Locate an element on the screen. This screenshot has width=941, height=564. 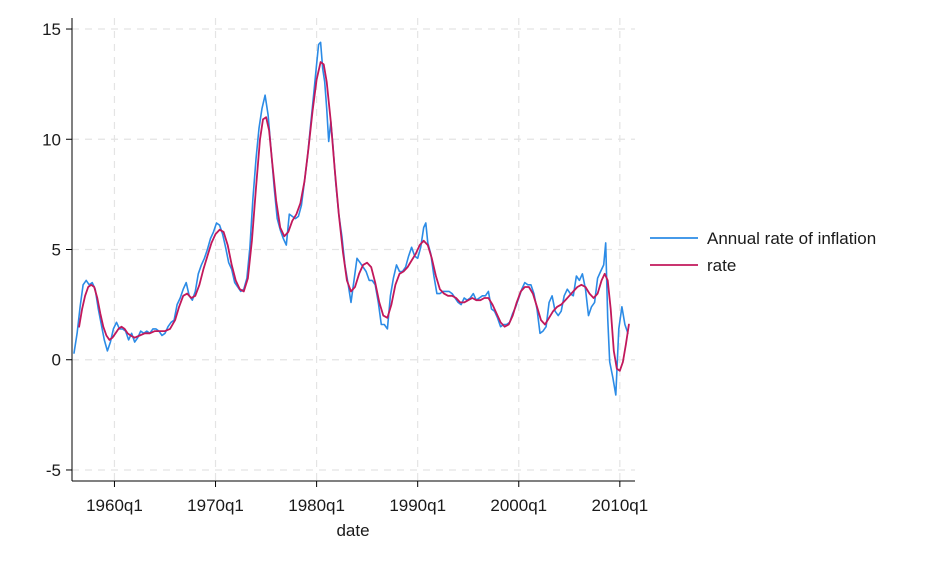
x-tick-label: 1970q1 is located at coordinates (215, 505).